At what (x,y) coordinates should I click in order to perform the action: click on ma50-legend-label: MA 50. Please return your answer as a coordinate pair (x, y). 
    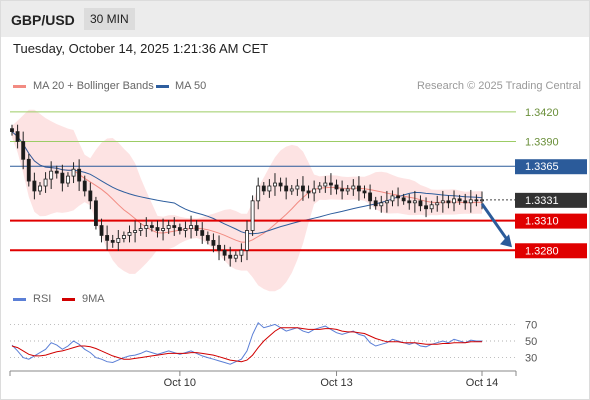
    Looking at the image, I should click on (191, 86).